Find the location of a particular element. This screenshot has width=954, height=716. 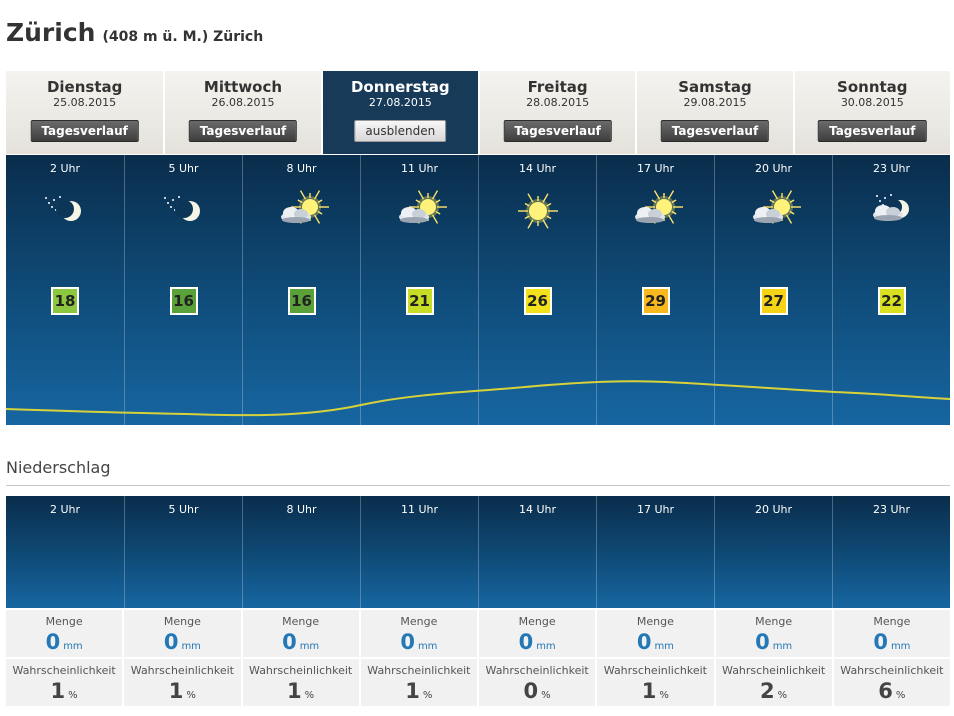

hourly-column: 5 Uhr 16 is located at coordinates (183, 290).